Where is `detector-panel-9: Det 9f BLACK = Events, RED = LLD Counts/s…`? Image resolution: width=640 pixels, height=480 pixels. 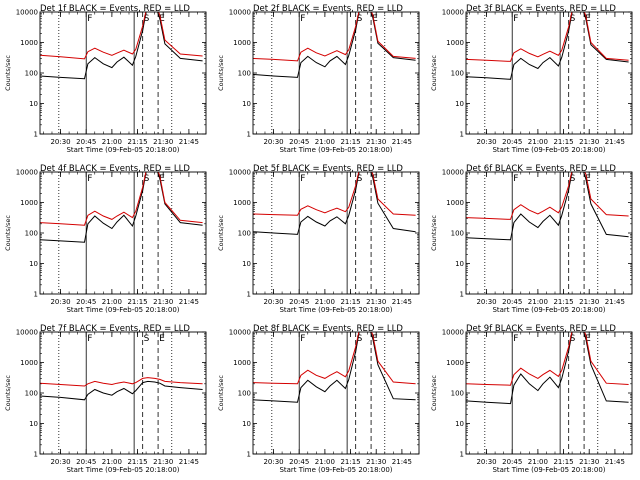
detector-panel-9: Det 9f BLACK = Events, RED = LLD Counts/s… is located at coordinates (531, 399).